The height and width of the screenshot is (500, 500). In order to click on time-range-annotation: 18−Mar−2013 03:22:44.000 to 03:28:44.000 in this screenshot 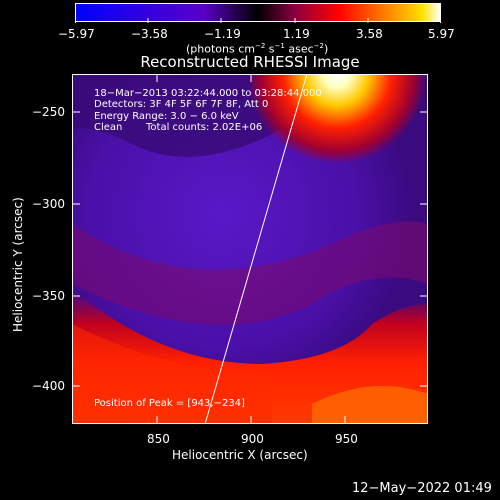, I will do `click(208, 93)`.